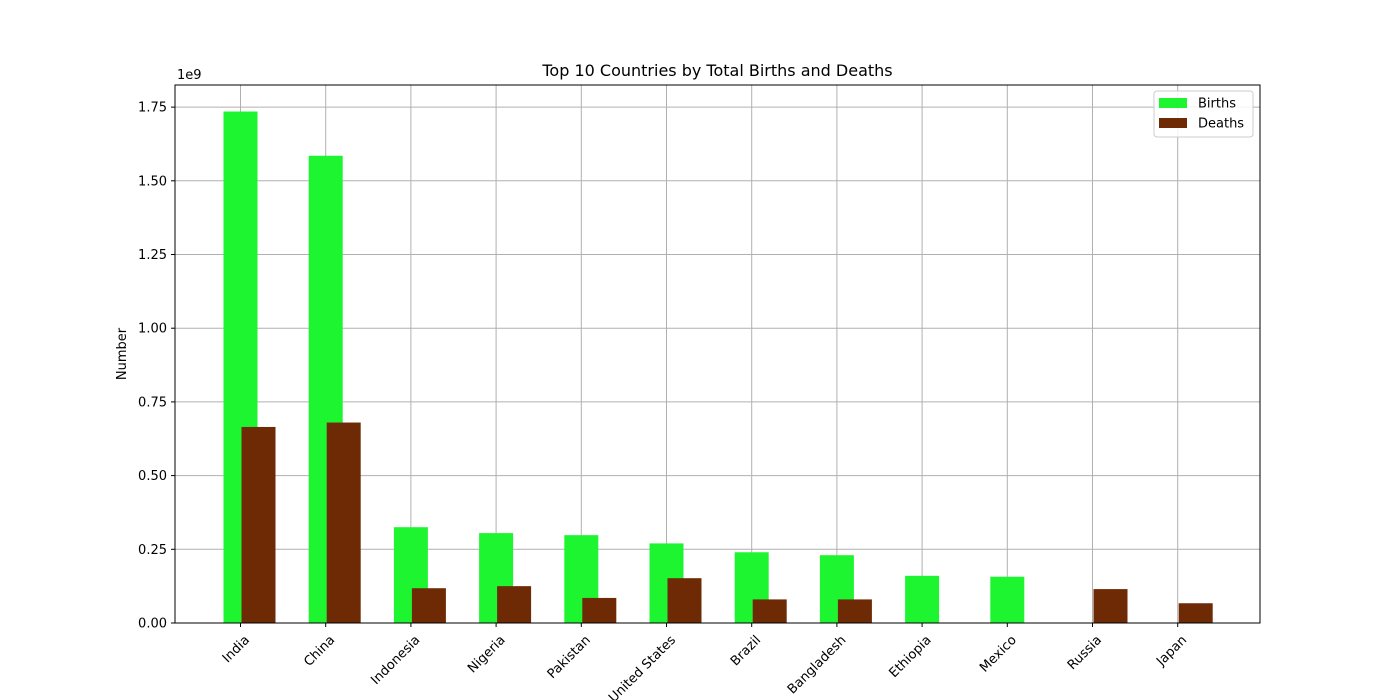 This screenshot has height=700, width=1400. I want to click on y-tick-label: 1.25, so click(152, 255).